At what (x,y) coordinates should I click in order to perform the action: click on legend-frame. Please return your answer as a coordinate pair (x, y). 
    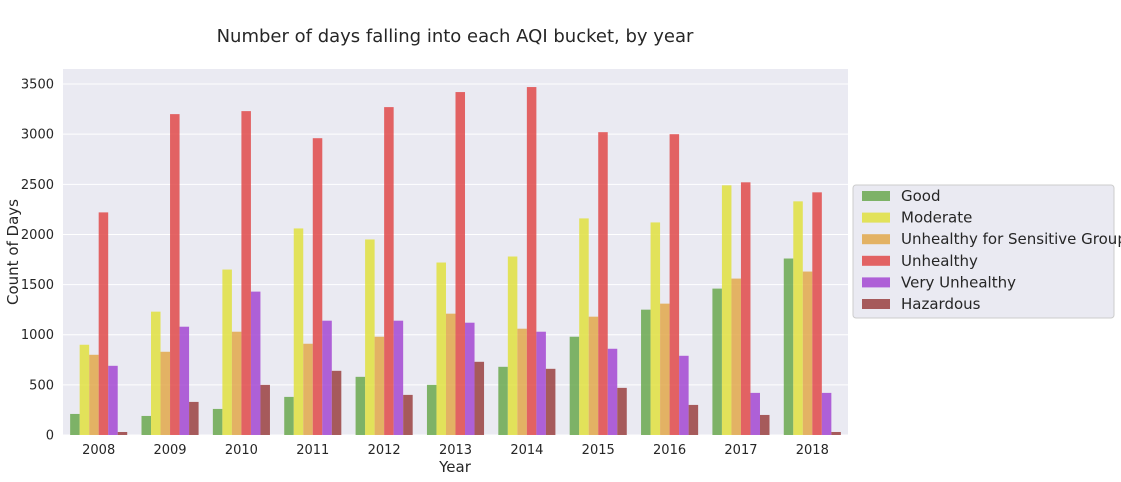
    Looking at the image, I should click on (983, 251).